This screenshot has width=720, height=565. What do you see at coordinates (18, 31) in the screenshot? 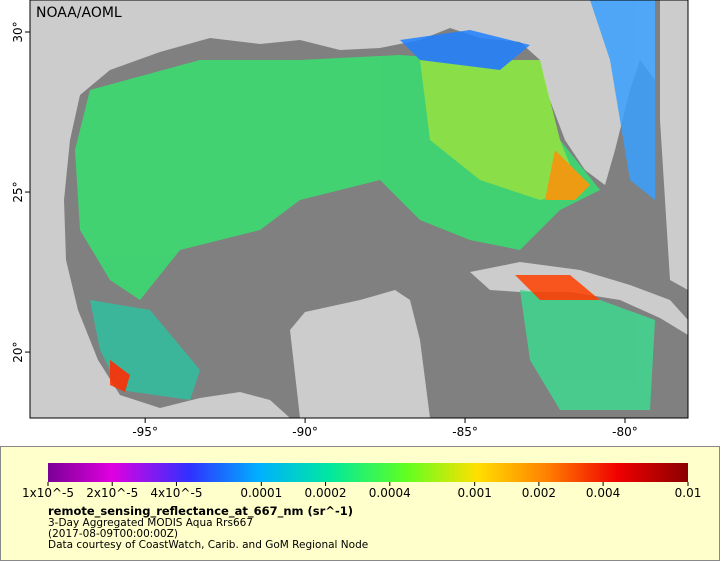
I see `y-tick-label: 30°` at bounding box center [18, 31].